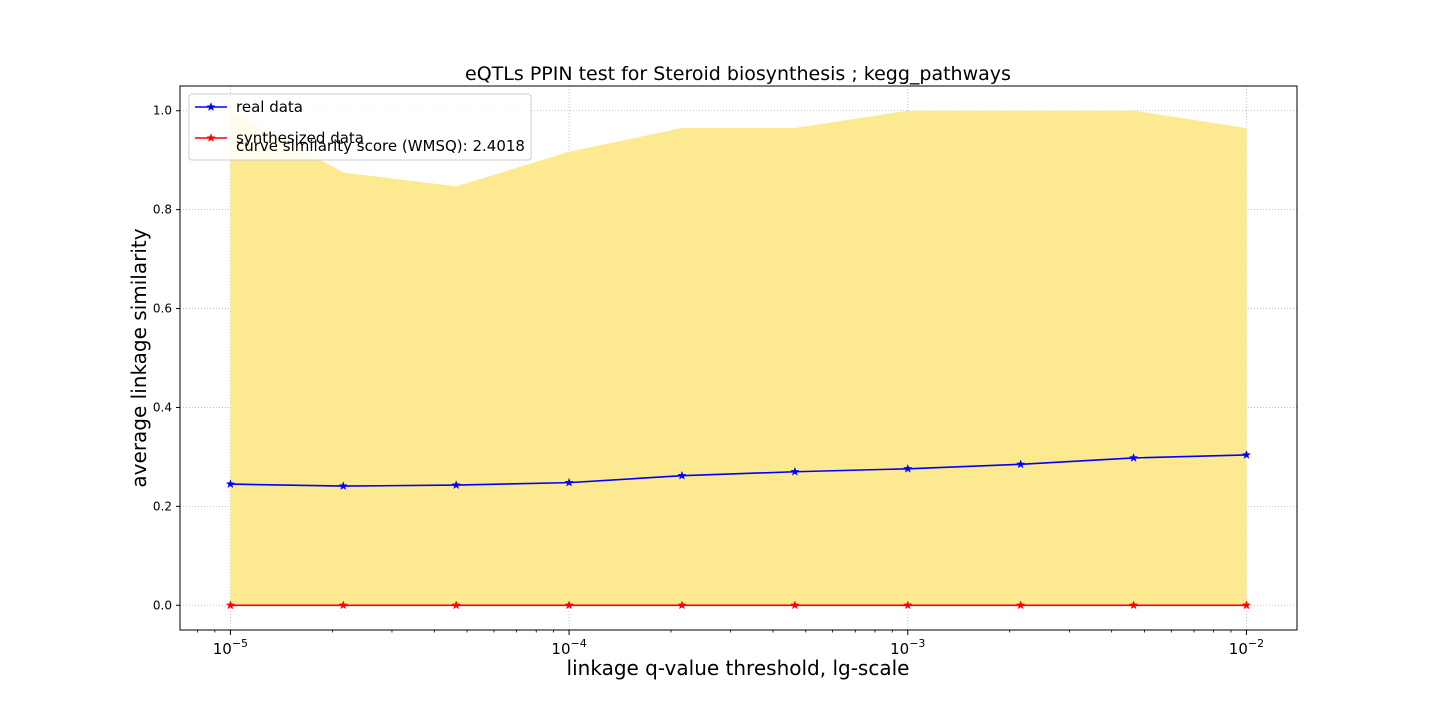 The height and width of the screenshot is (720, 1440). What do you see at coordinates (162, 605) in the screenshot?
I see `y-tick-label: 0.0` at bounding box center [162, 605].